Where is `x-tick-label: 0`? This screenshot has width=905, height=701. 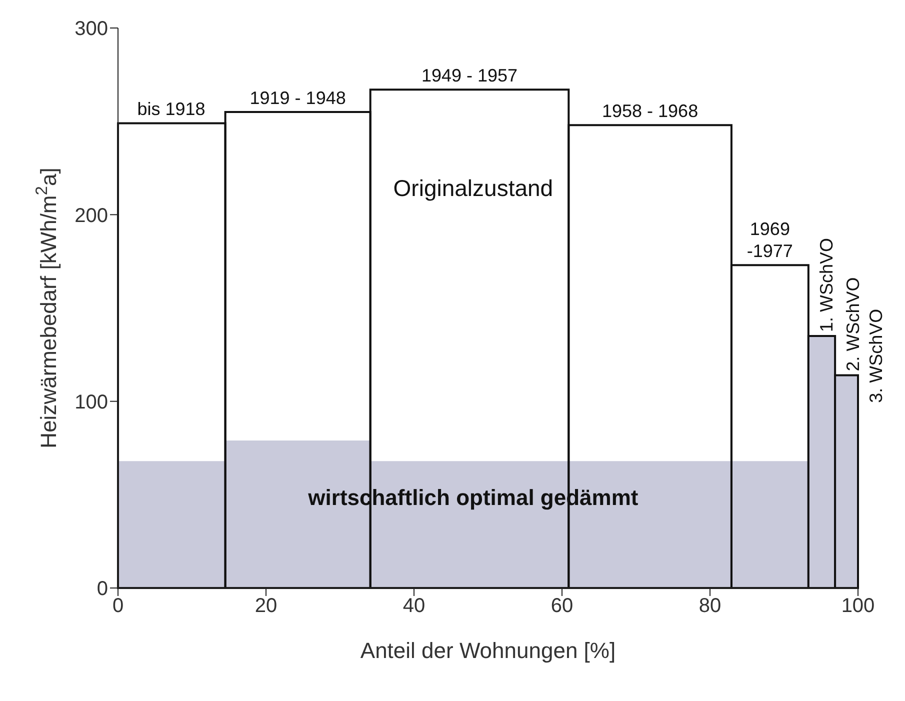 x-tick-label: 0 is located at coordinates (118, 606).